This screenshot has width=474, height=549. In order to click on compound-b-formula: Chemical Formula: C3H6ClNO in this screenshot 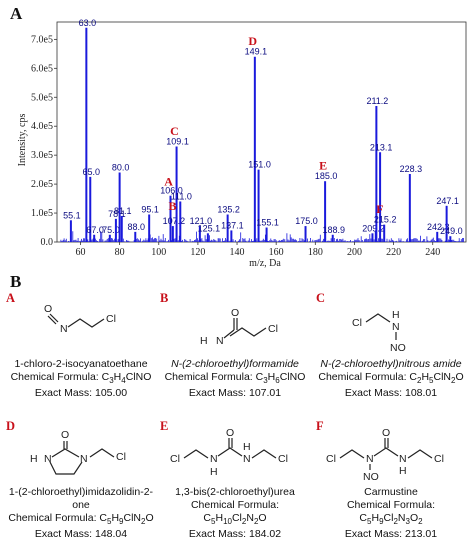, I will do `click(235, 378)`.